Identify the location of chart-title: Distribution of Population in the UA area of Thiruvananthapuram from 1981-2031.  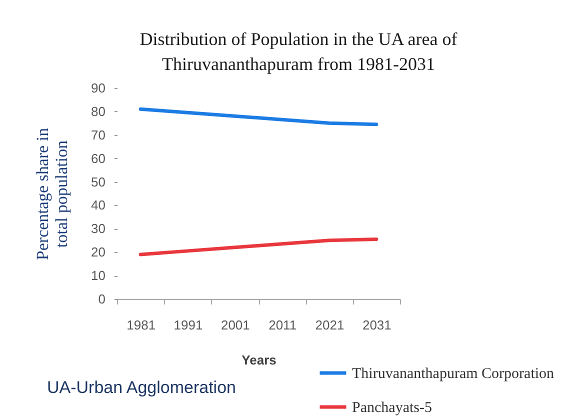
(299, 51).